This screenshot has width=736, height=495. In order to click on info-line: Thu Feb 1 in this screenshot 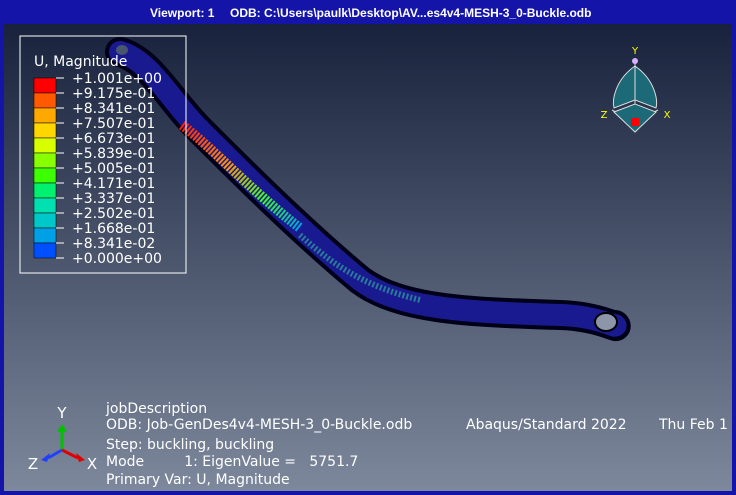, I will do `click(693, 425)`.